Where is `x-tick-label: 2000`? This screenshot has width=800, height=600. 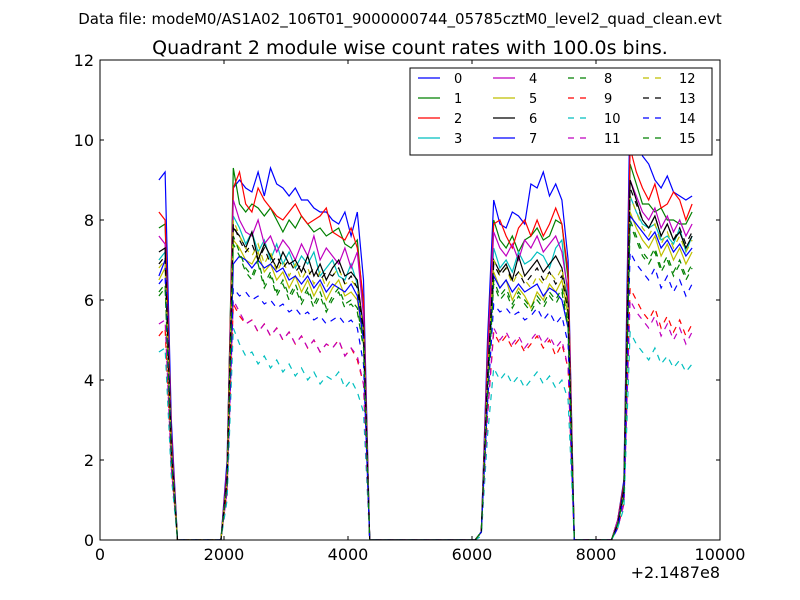
x-tick-label: 2000 is located at coordinates (224, 554).